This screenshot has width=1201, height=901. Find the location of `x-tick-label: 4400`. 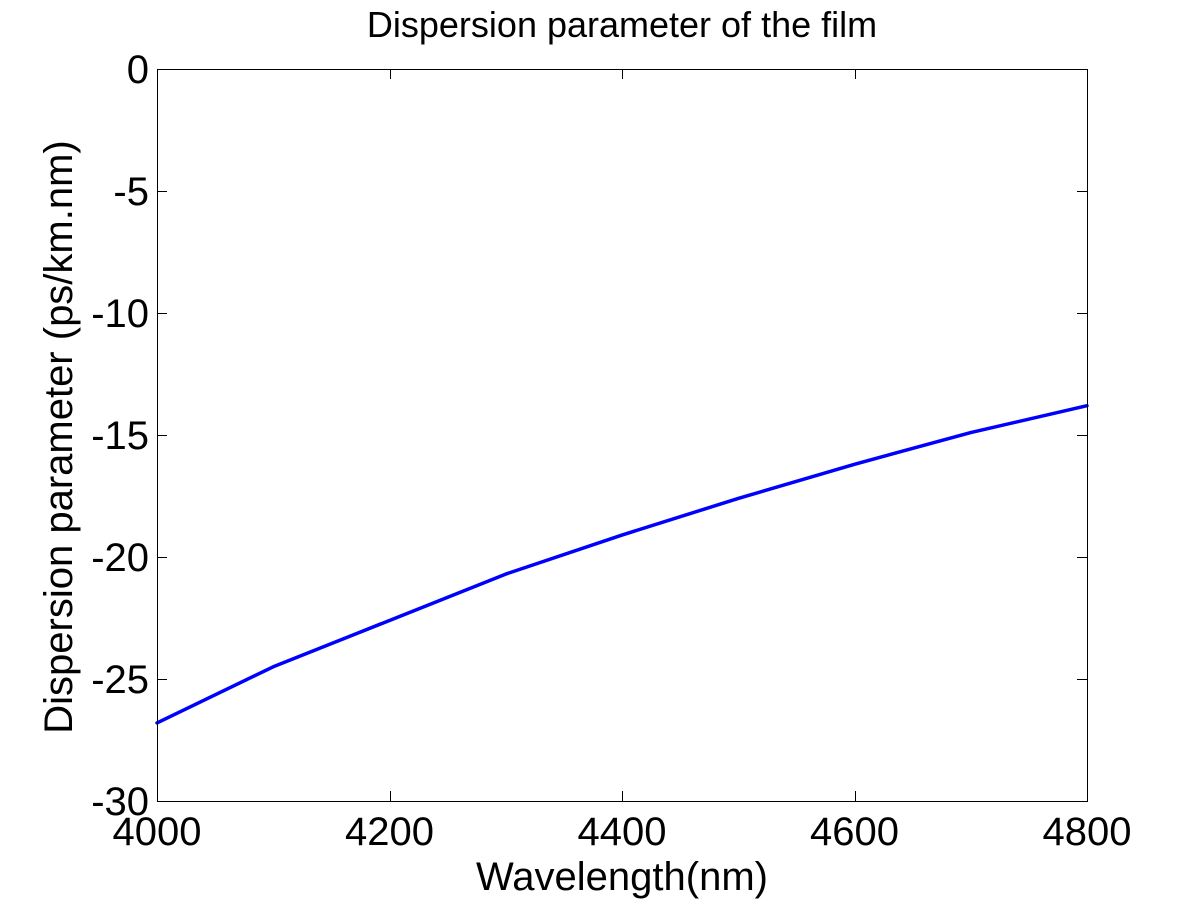

x-tick-label: 4400 is located at coordinates (622, 832).